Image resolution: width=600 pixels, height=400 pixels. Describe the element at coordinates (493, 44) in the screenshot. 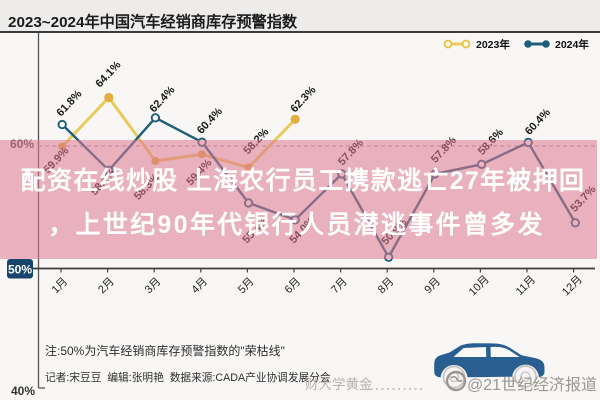

I see `svg-text: 2023年` at that location.